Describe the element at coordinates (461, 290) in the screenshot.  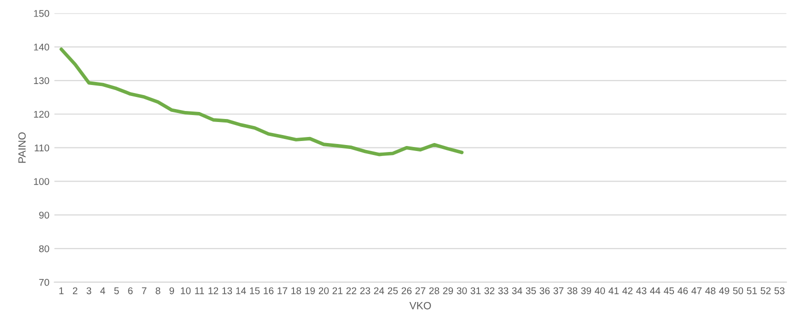
I see `x-tick-label: 30` at that location.